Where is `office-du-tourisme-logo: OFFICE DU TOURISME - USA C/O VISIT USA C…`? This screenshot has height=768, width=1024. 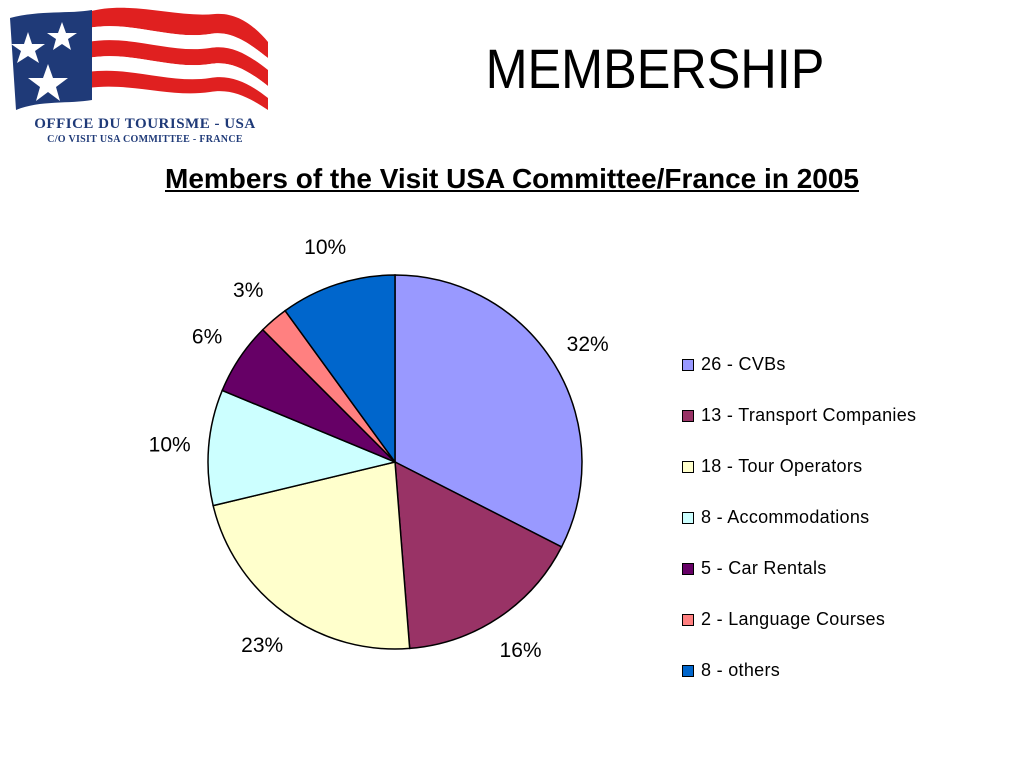 office-du-tourisme-logo: OFFICE DU TOURISME - USA C/O VISIT USA C… is located at coordinates (141, 79).